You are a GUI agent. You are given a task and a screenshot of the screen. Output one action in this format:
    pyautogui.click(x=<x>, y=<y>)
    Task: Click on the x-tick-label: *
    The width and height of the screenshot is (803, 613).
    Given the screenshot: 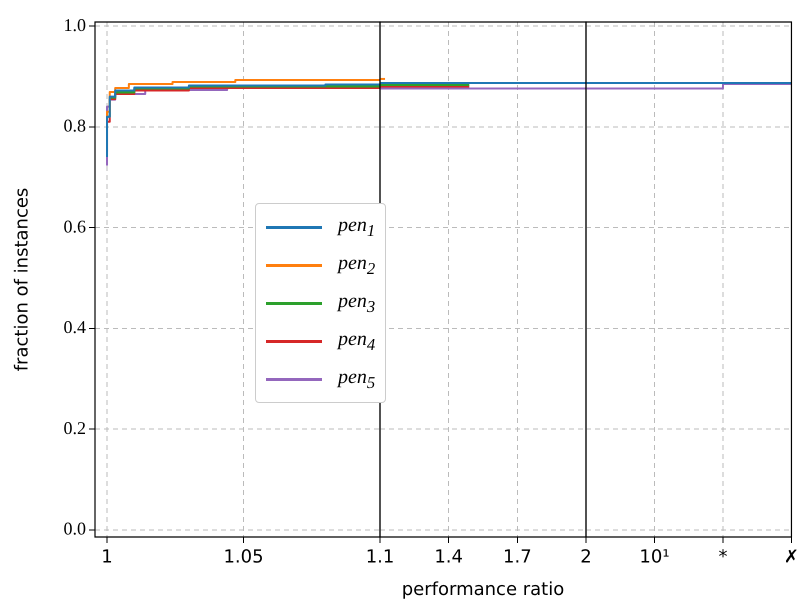 What is the action you would take?
    pyautogui.click(x=723, y=557)
    